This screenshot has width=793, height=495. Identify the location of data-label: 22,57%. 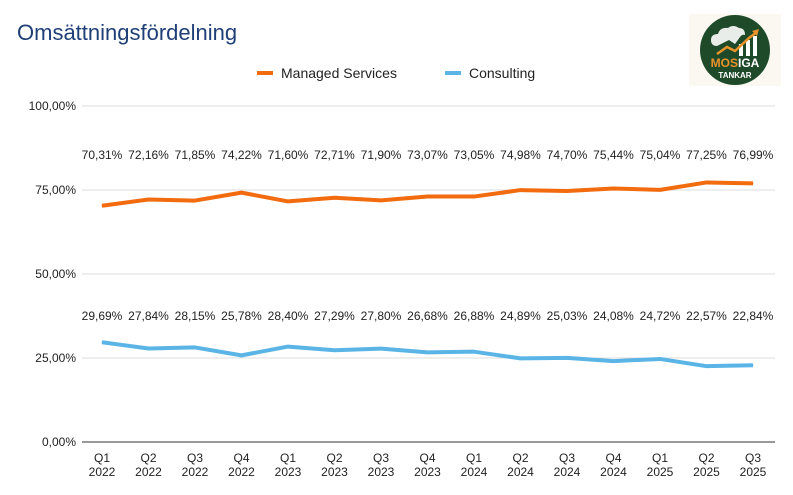
(706, 316).